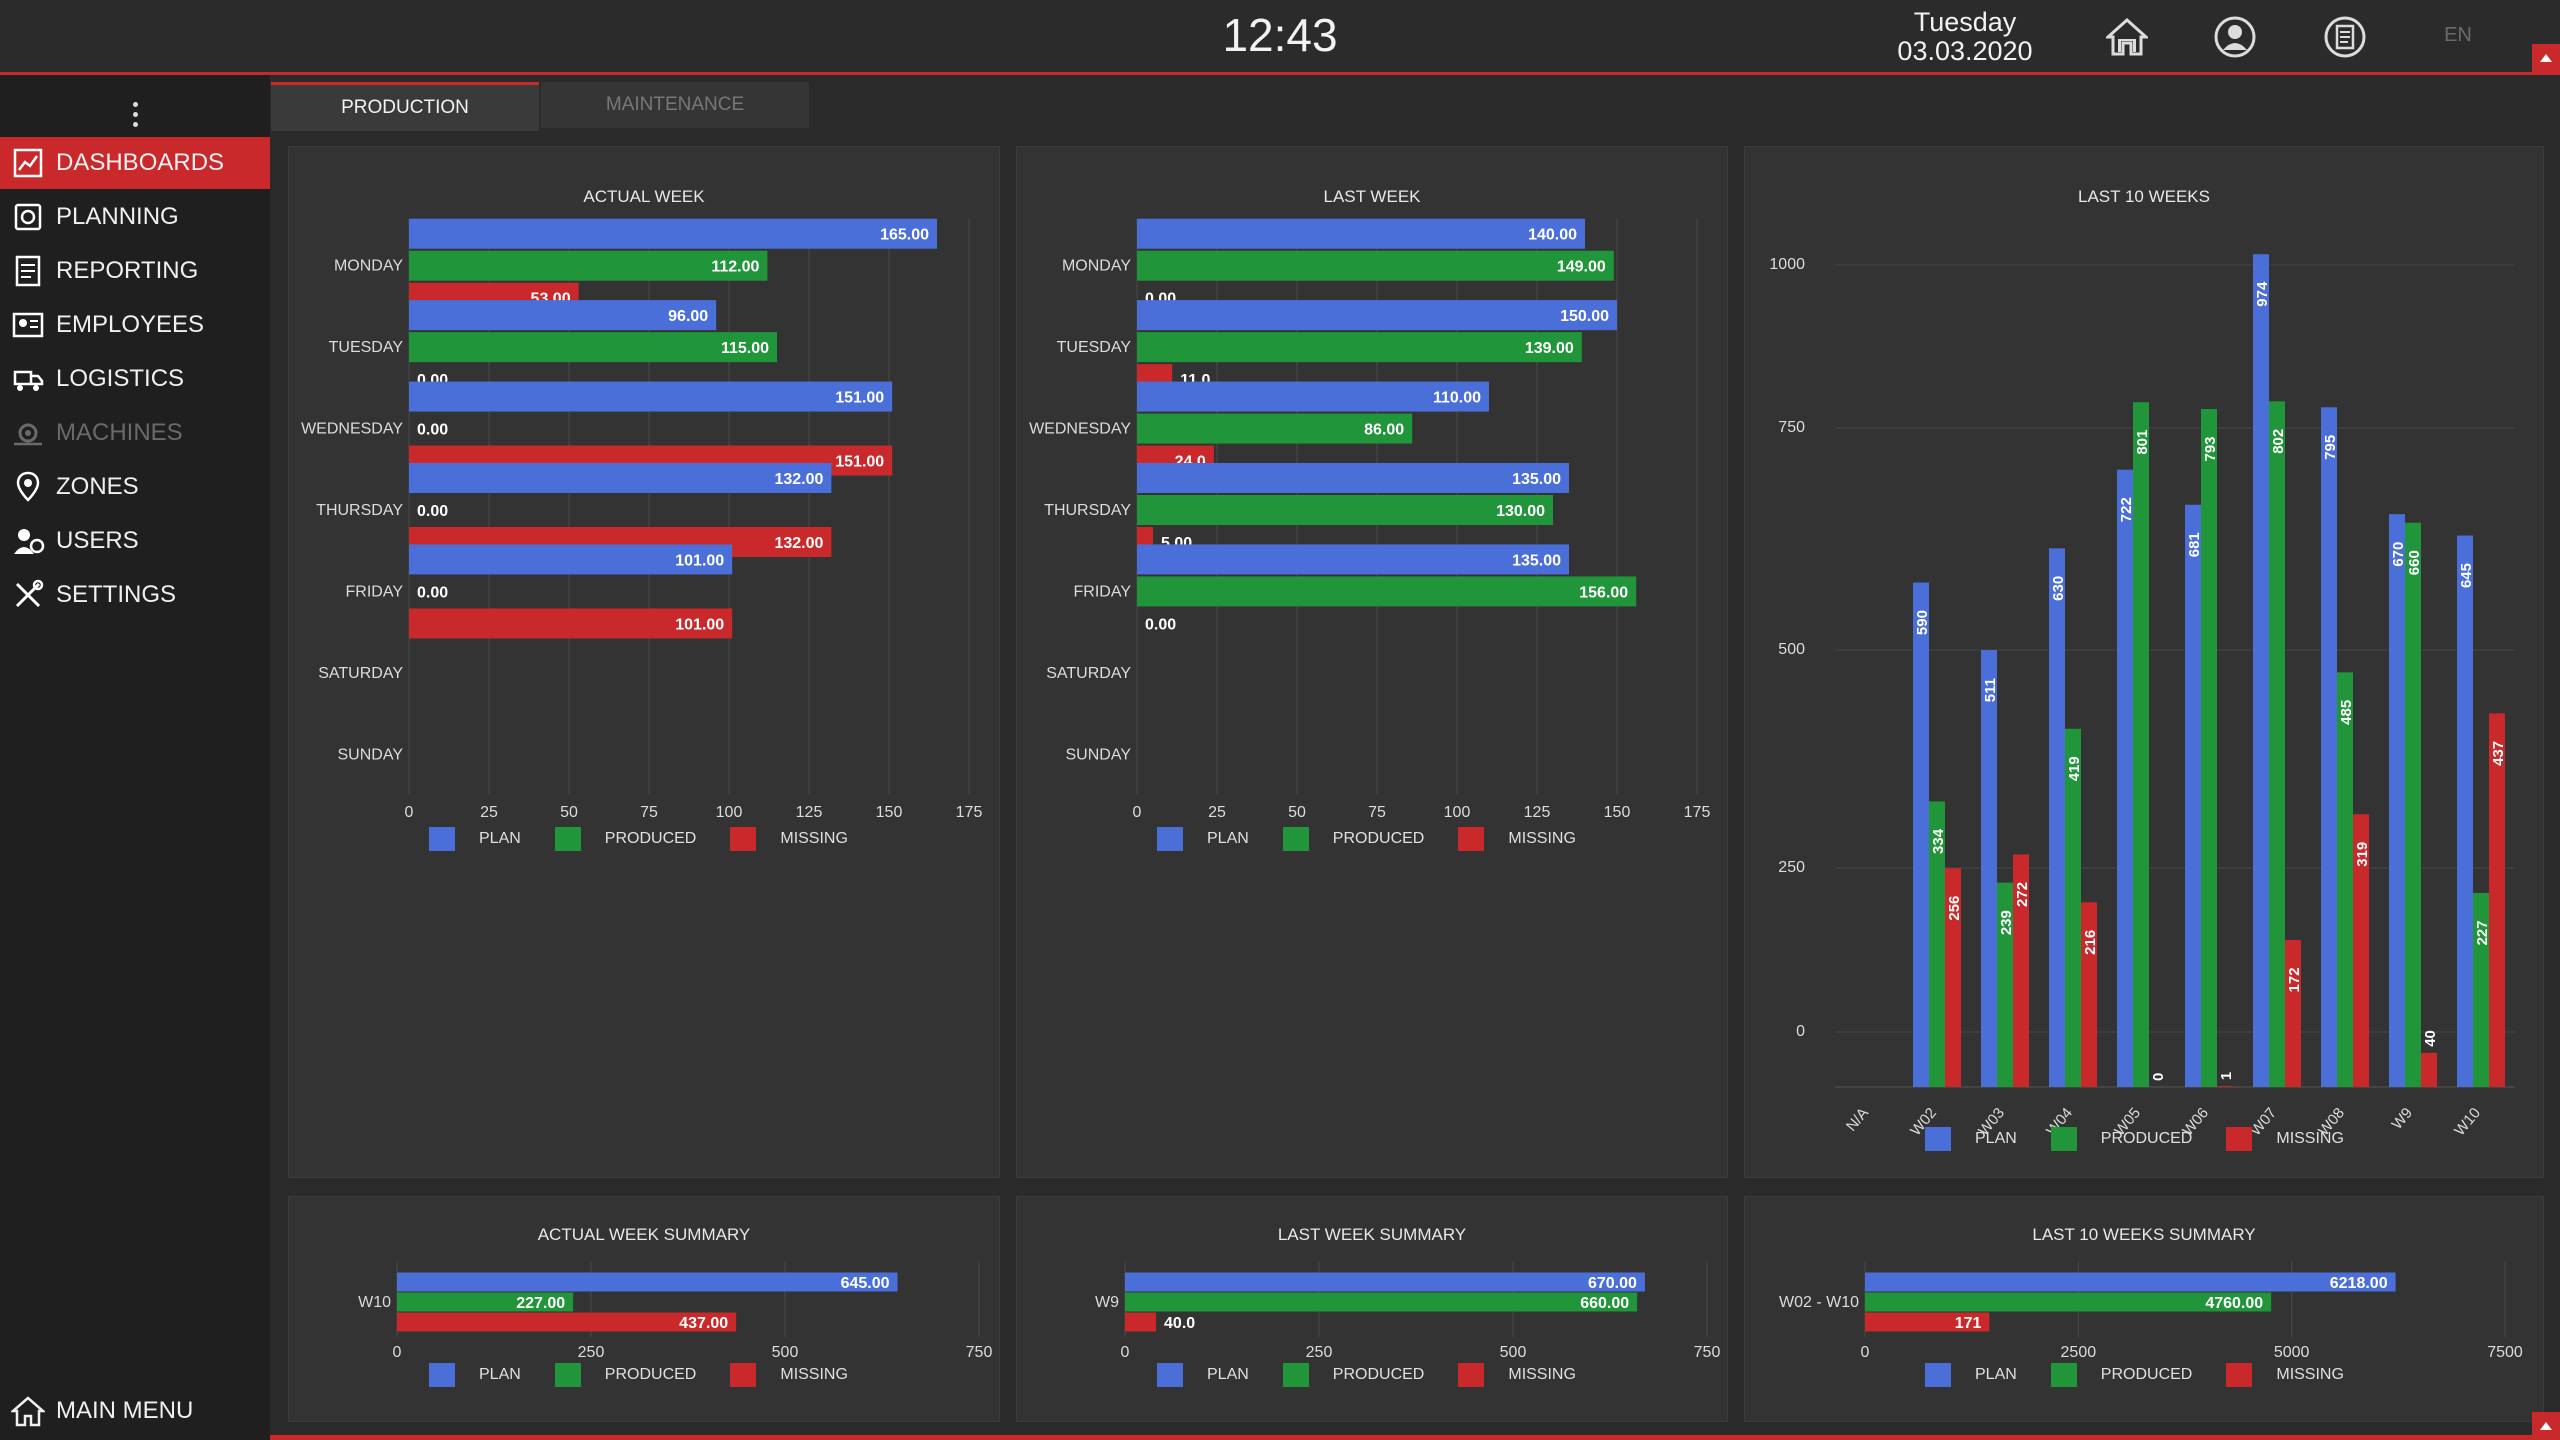  What do you see at coordinates (135, 217) in the screenshot?
I see `sidebar-item-planning: PLANNING` at bounding box center [135, 217].